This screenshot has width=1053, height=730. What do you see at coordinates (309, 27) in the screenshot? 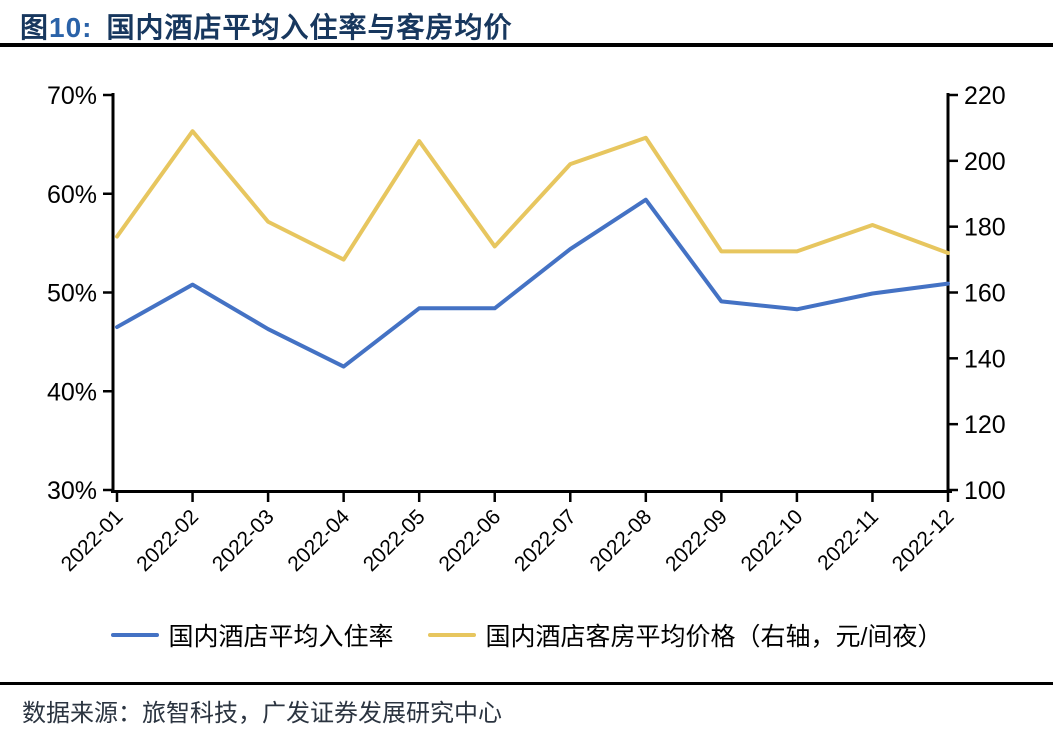
I see `page-title: 国内酒店平均入住率与客房均价` at bounding box center [309, 27].